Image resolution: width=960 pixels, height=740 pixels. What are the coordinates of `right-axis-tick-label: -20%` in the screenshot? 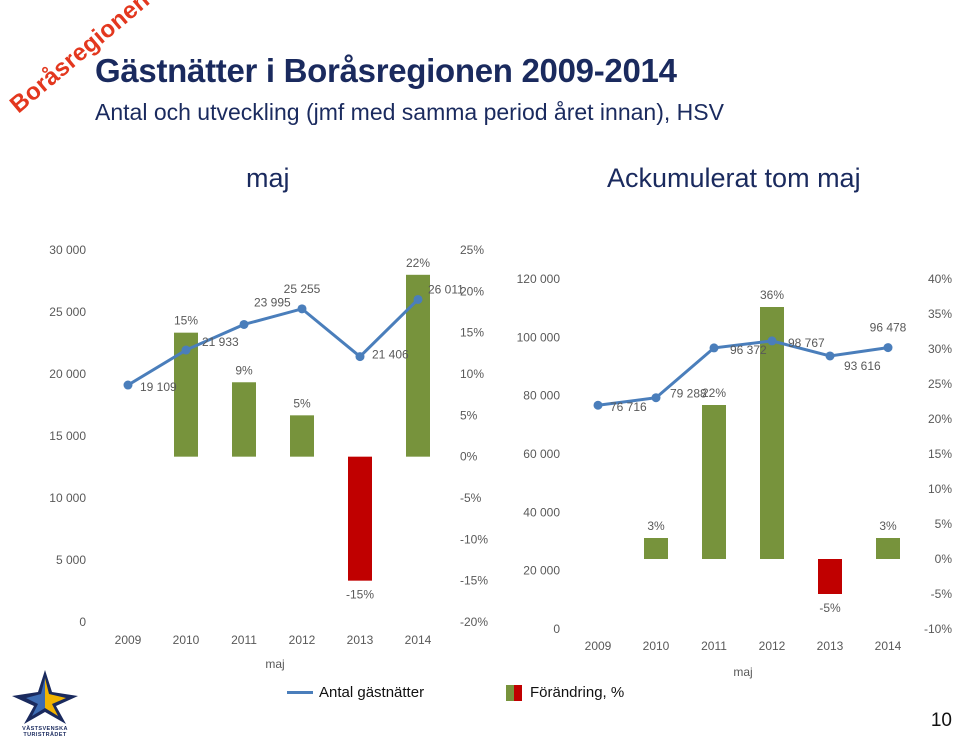 It's located at (474, 622).